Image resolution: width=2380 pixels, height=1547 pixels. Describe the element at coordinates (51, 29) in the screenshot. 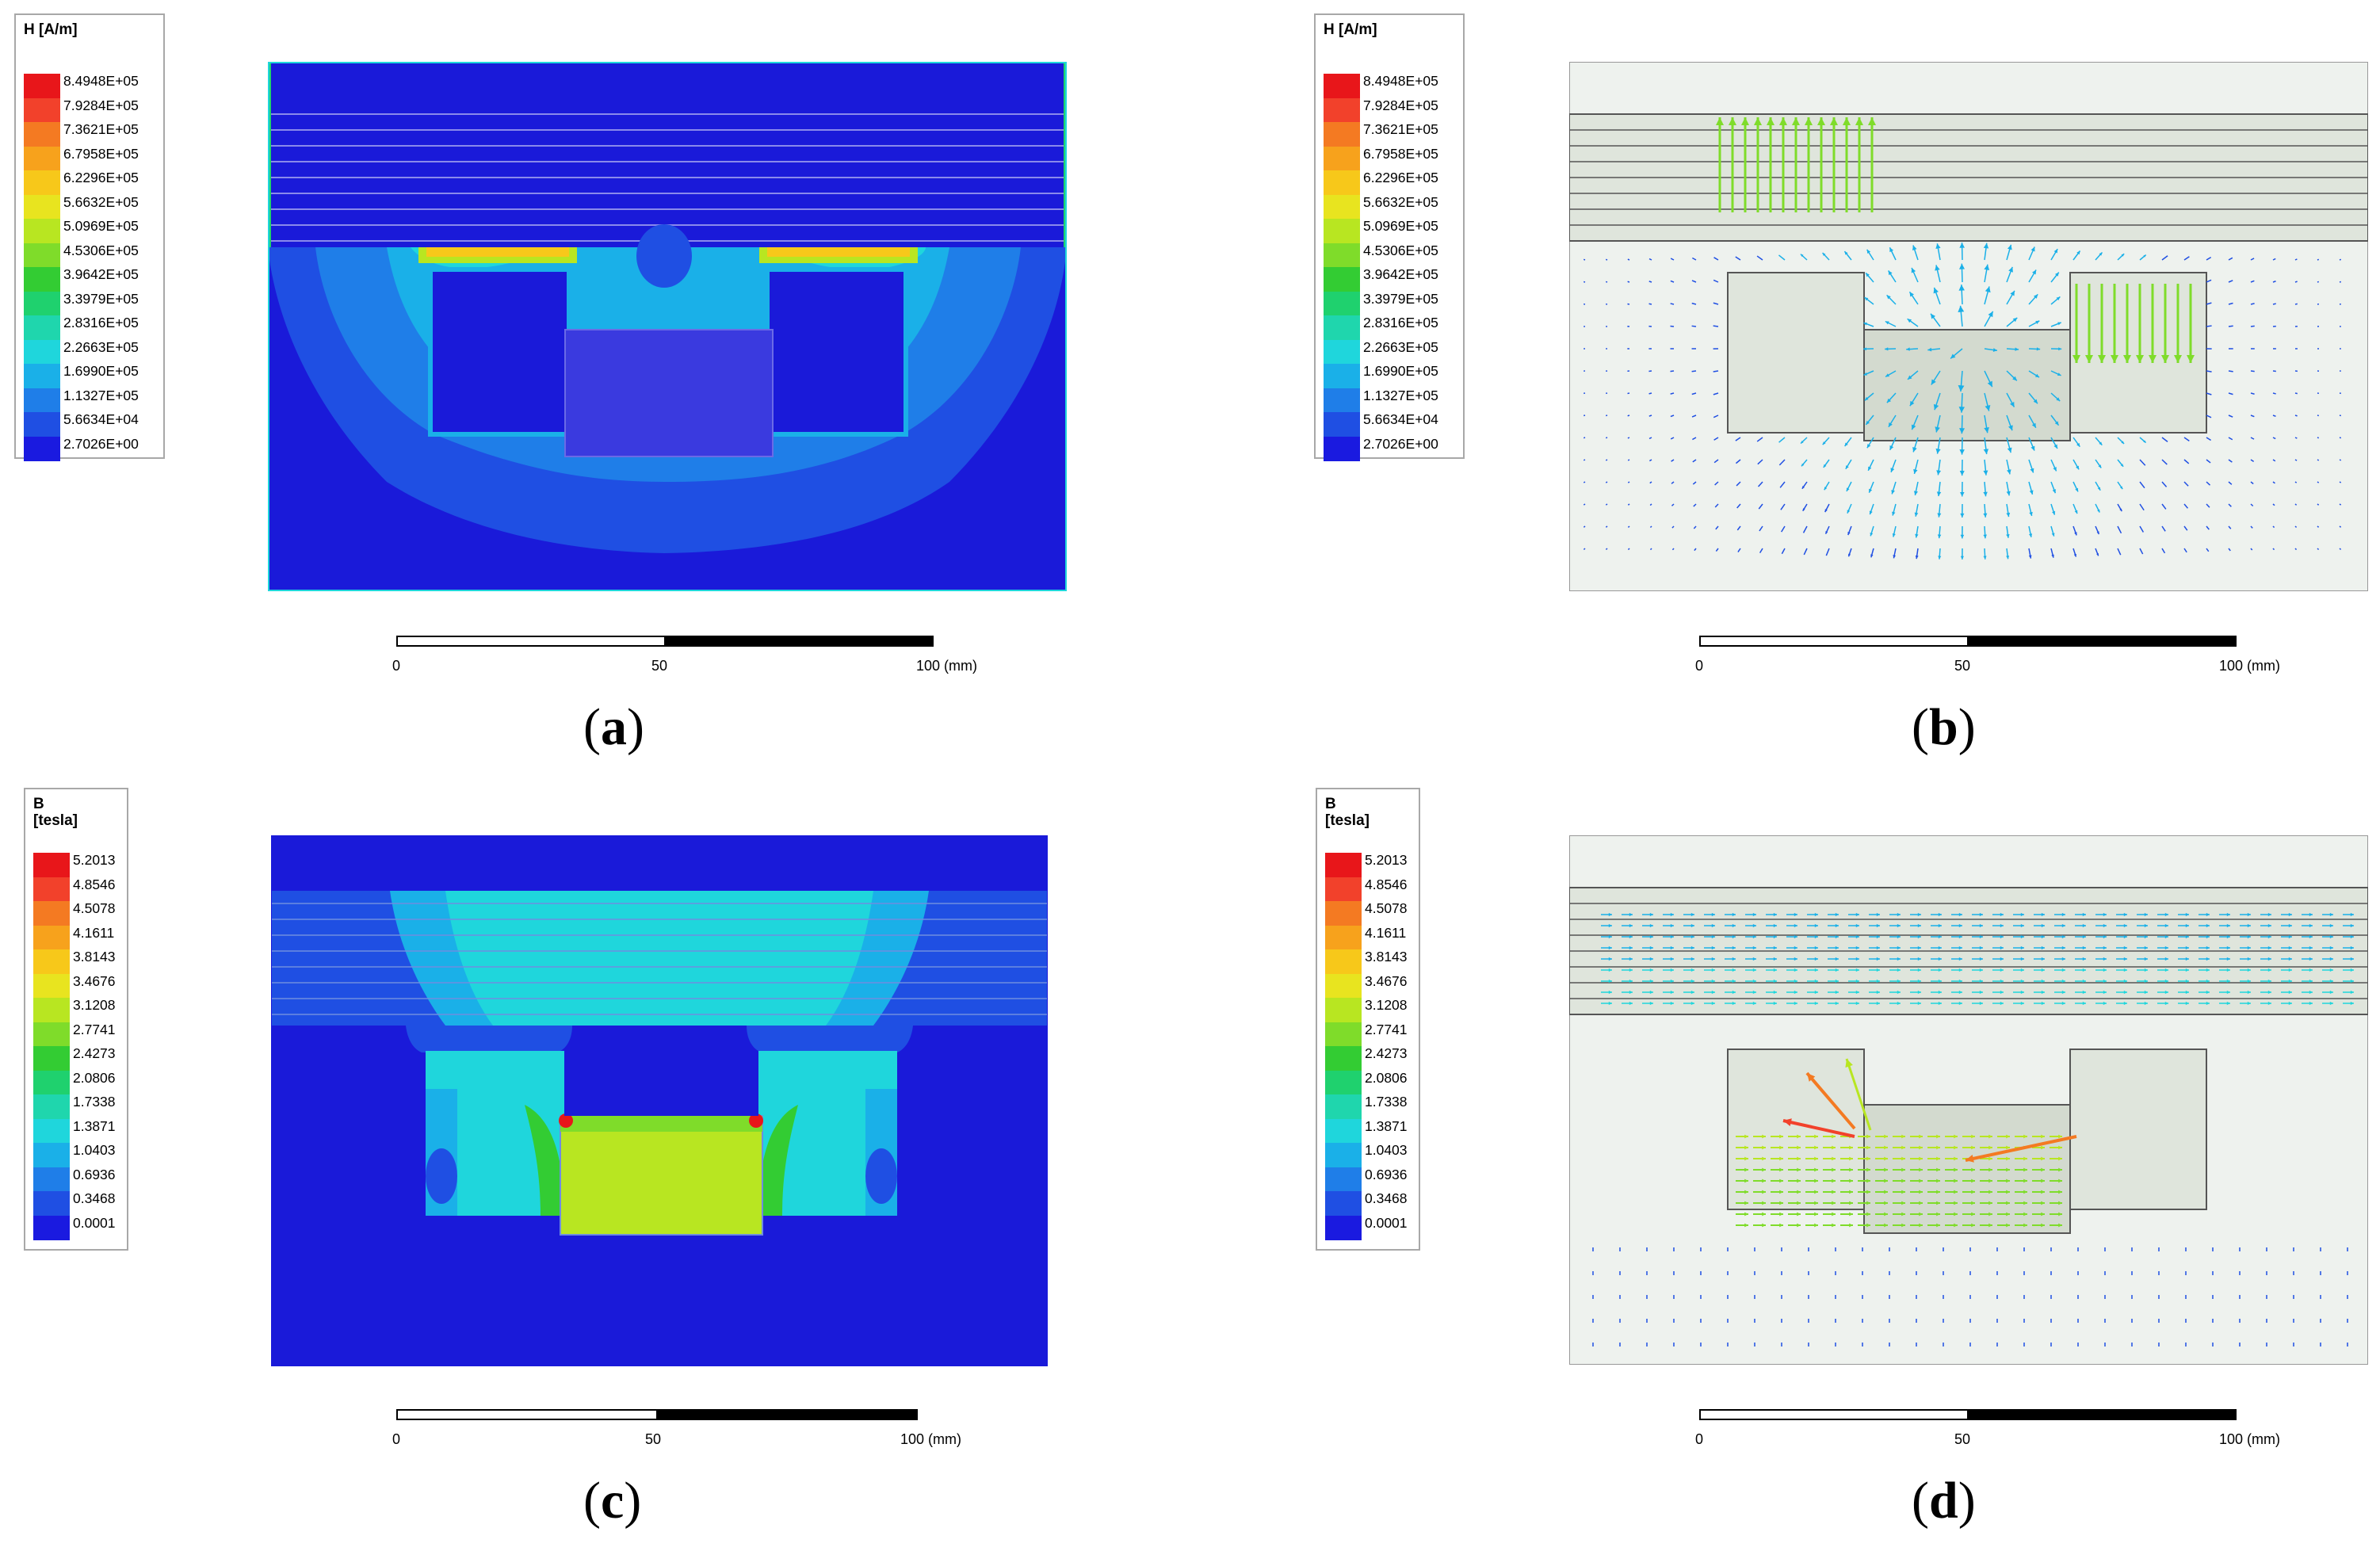

I see `legend-title: H [A/m]` at that location.